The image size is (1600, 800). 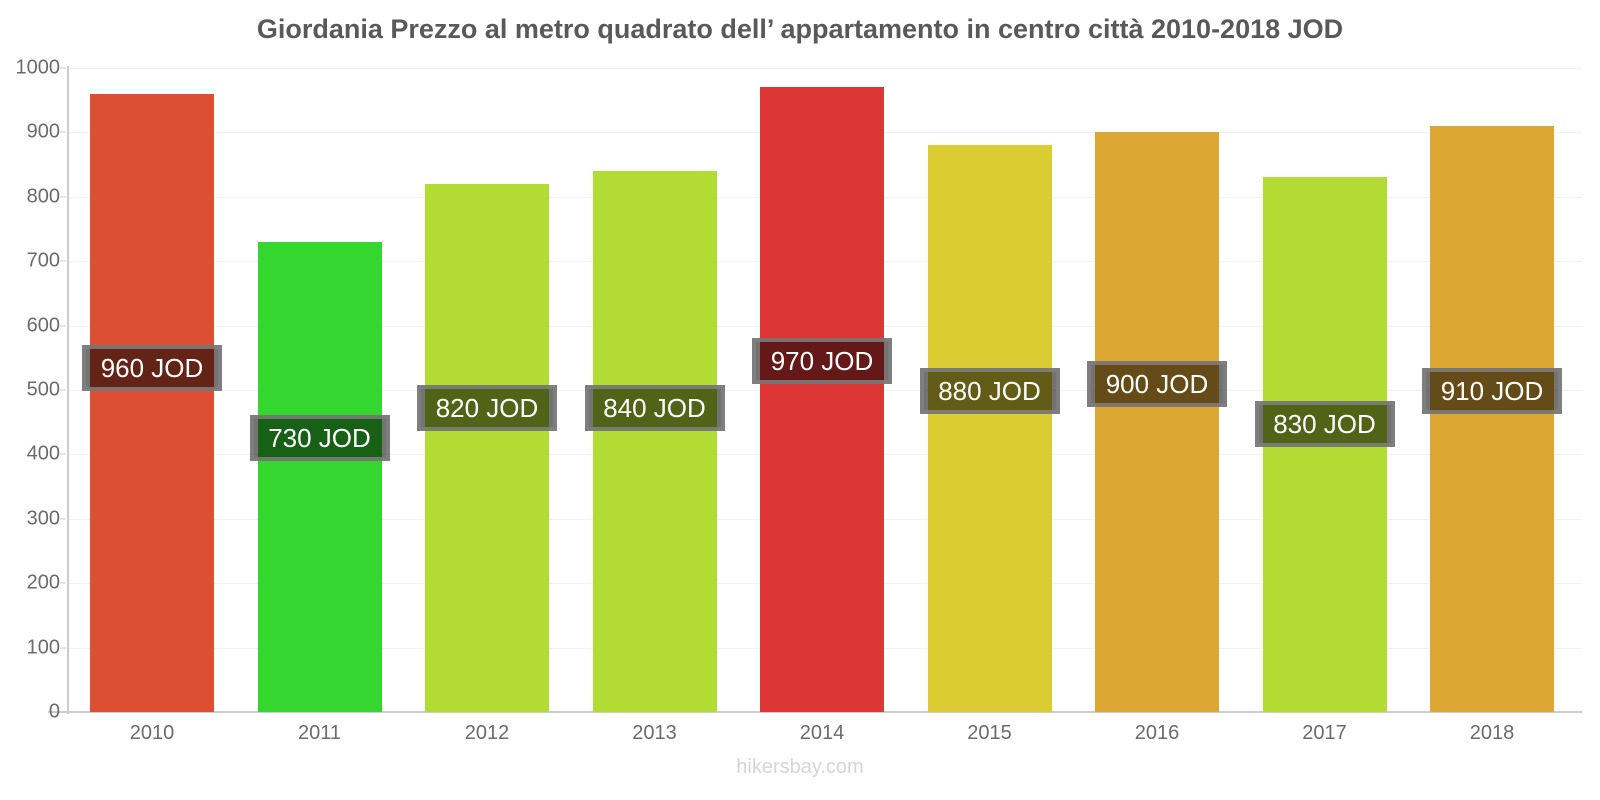 What do you see at coordinates (989, 391) in the screenshot?
I see `bar-value-label: 880 JOD` at bounding box center [989, 391].